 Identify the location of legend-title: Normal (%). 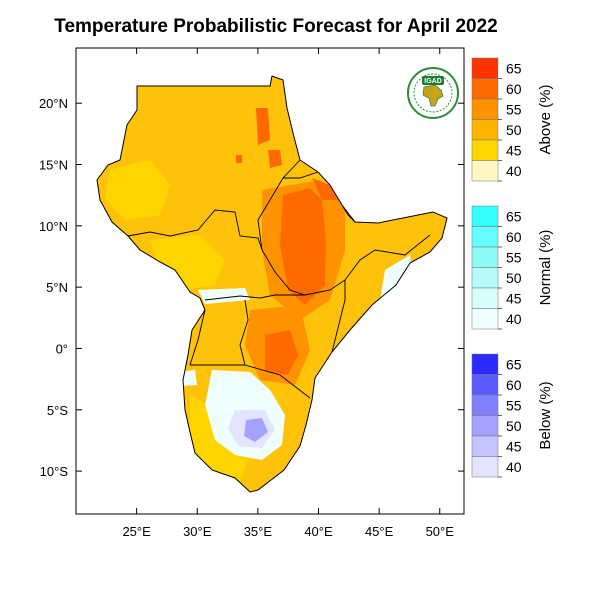
(545, 268).